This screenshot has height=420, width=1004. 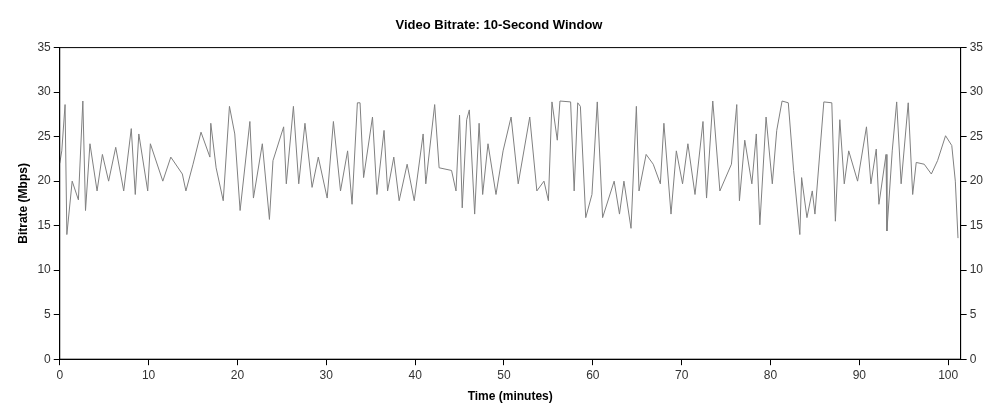 I want to click on x-tick-label: 20, so click(x=237, y=374).